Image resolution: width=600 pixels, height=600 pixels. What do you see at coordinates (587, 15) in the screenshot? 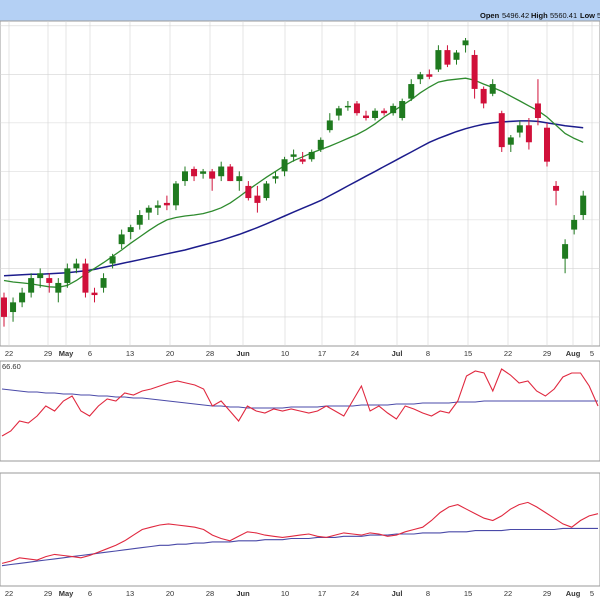
I see `low-label: Low` at bounding box center [587, 15].